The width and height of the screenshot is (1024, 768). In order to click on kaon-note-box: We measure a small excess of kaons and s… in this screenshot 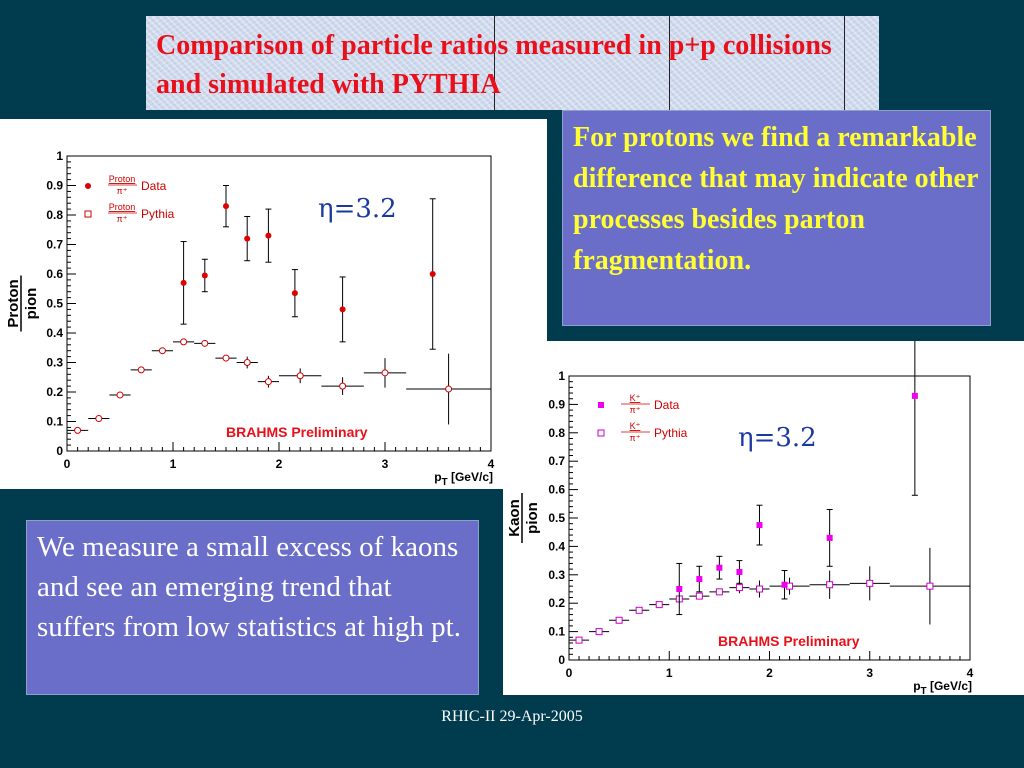, I will do `click(252, 607)`.